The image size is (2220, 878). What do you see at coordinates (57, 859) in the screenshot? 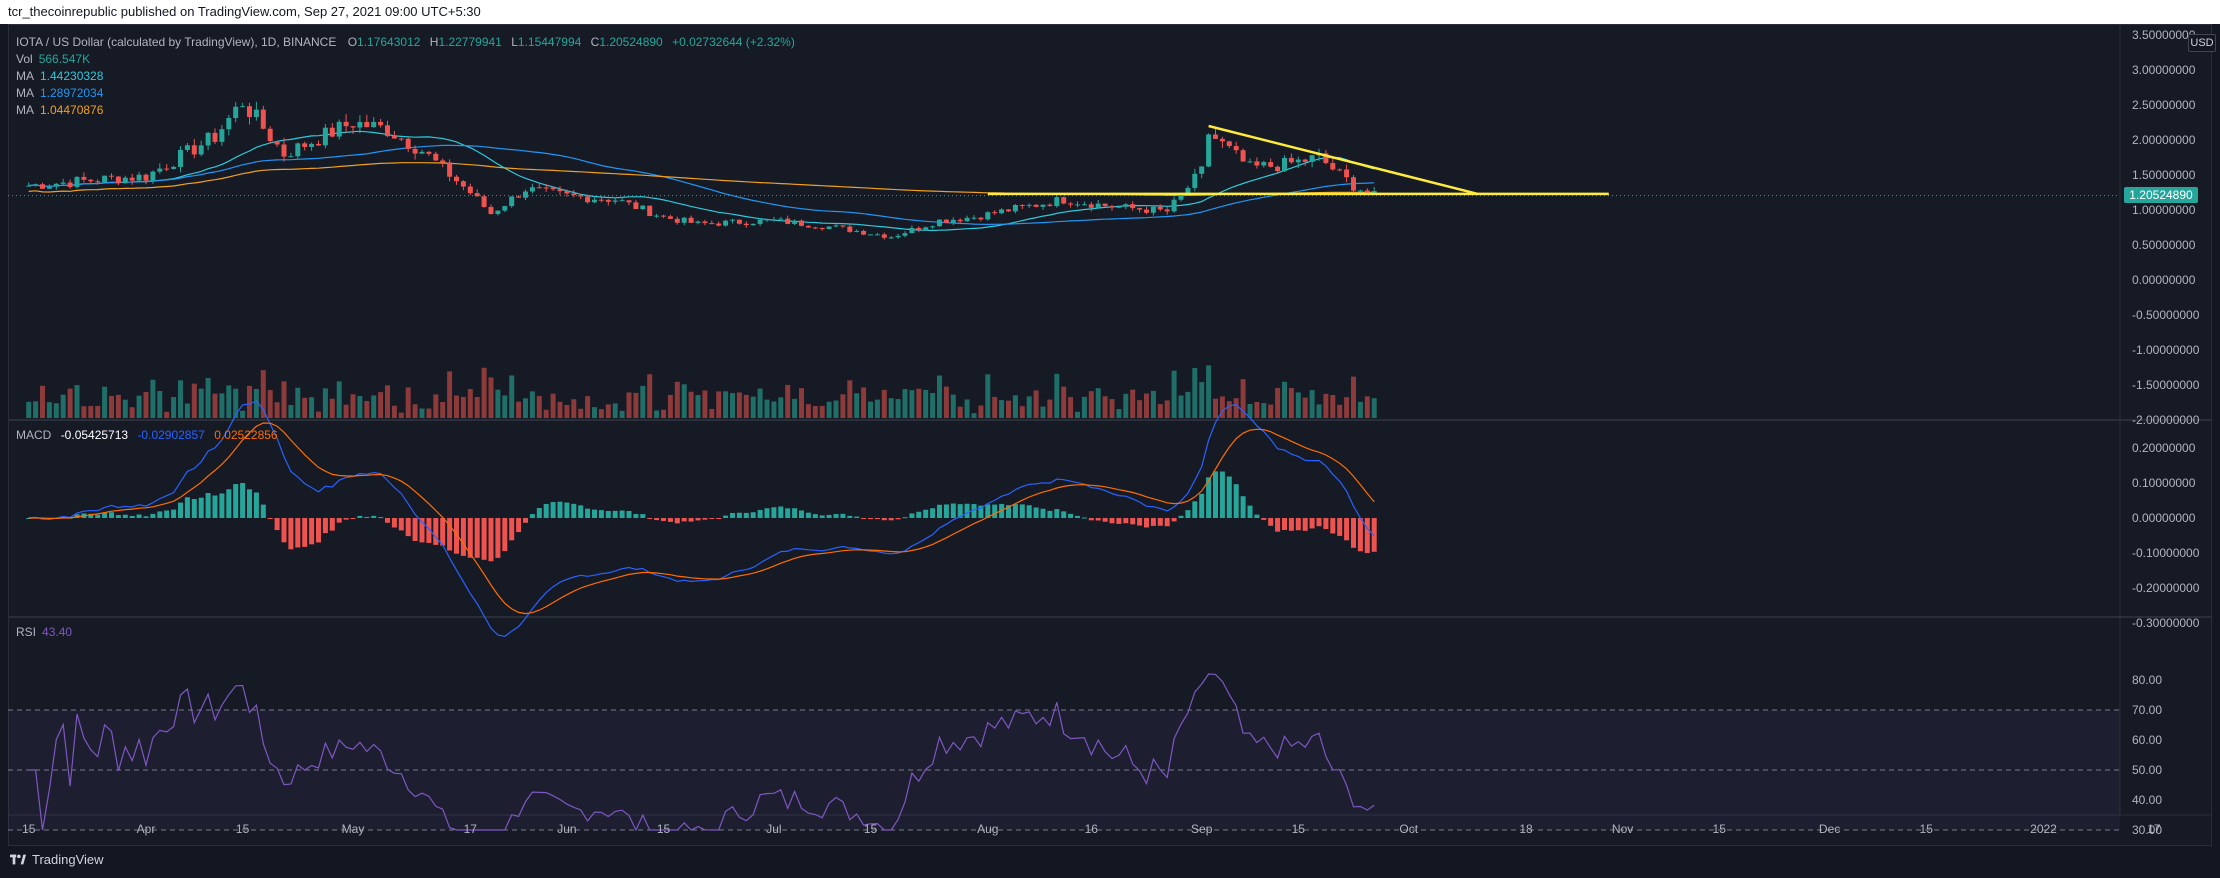
I see `tradingview-logo: TradingView` at bounding box center [57, 859].